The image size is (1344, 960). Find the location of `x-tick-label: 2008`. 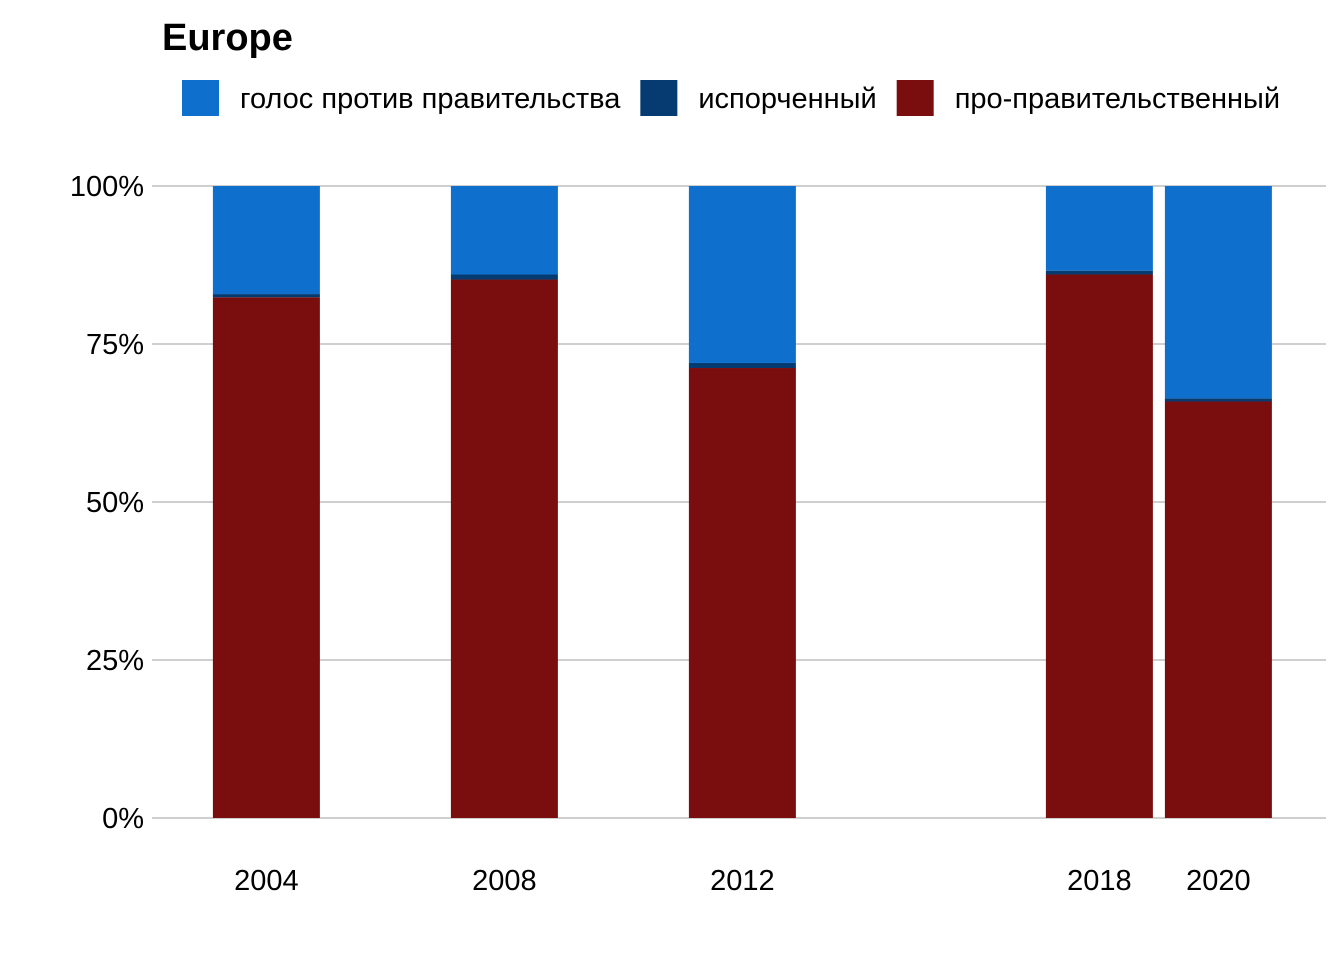

x-tick-label: 2008 is located at coordinates (504, 881).